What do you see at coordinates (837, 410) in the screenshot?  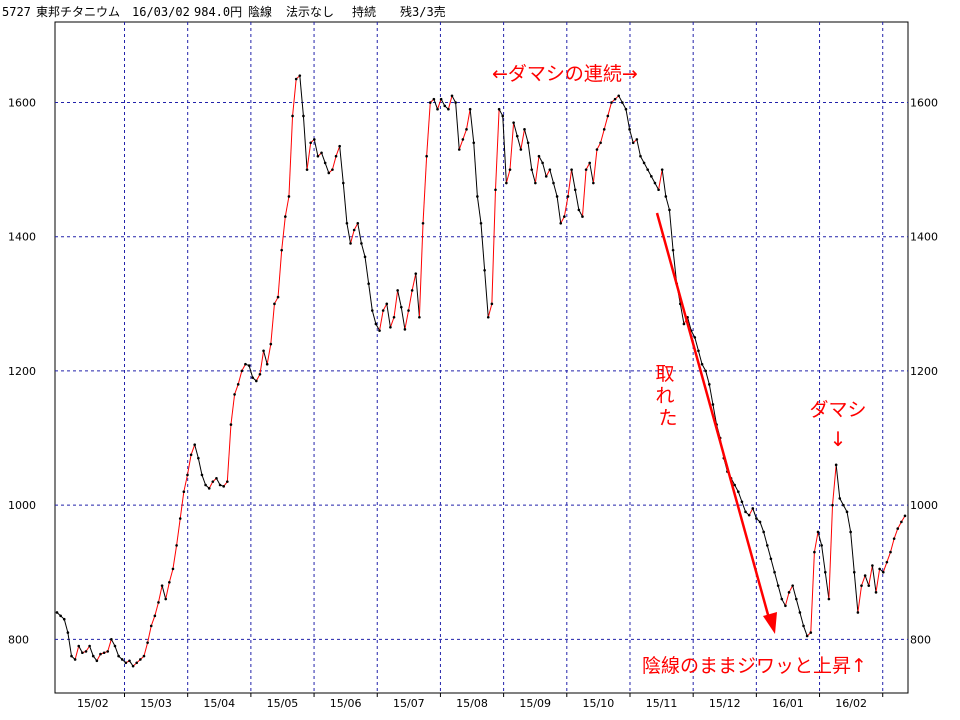 I see `annotation-dama: ダマシ` at bounding box center [837, 410].